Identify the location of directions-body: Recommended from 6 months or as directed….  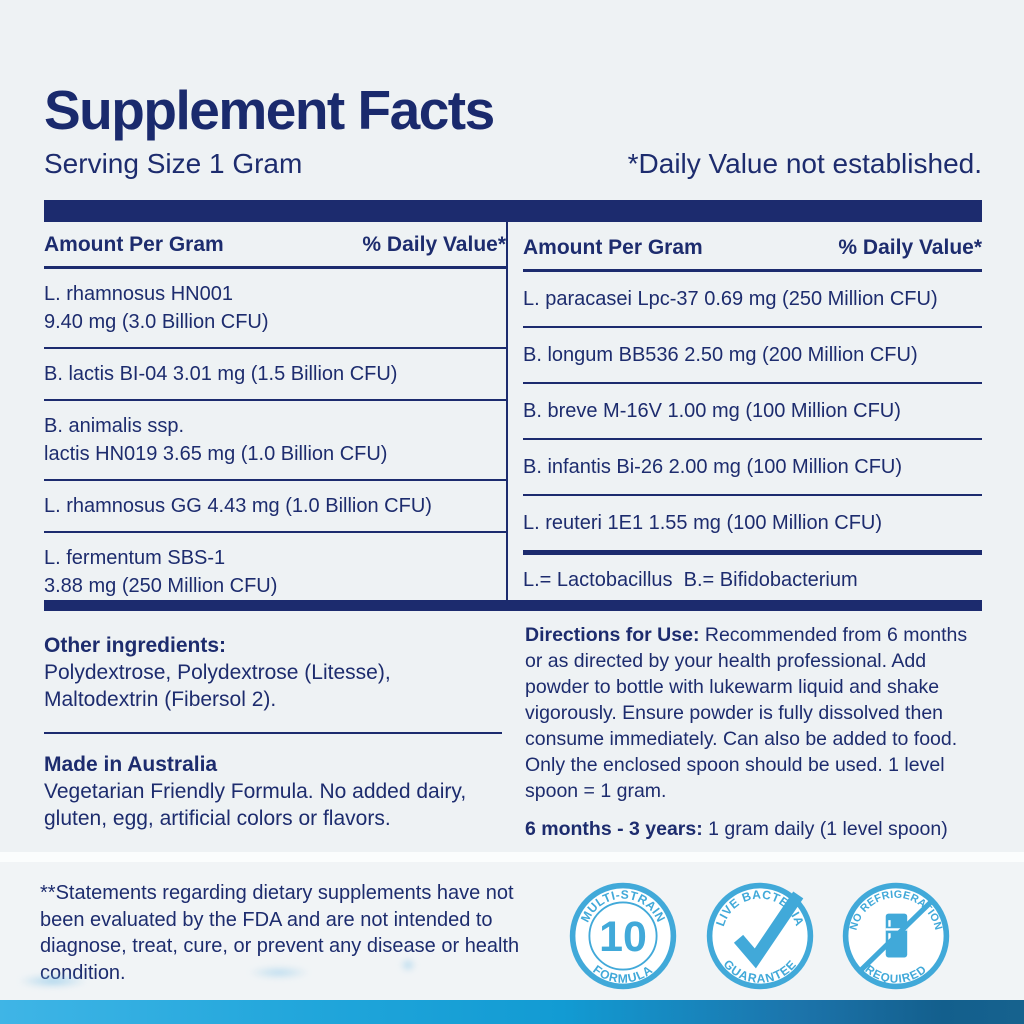
(746, 713).